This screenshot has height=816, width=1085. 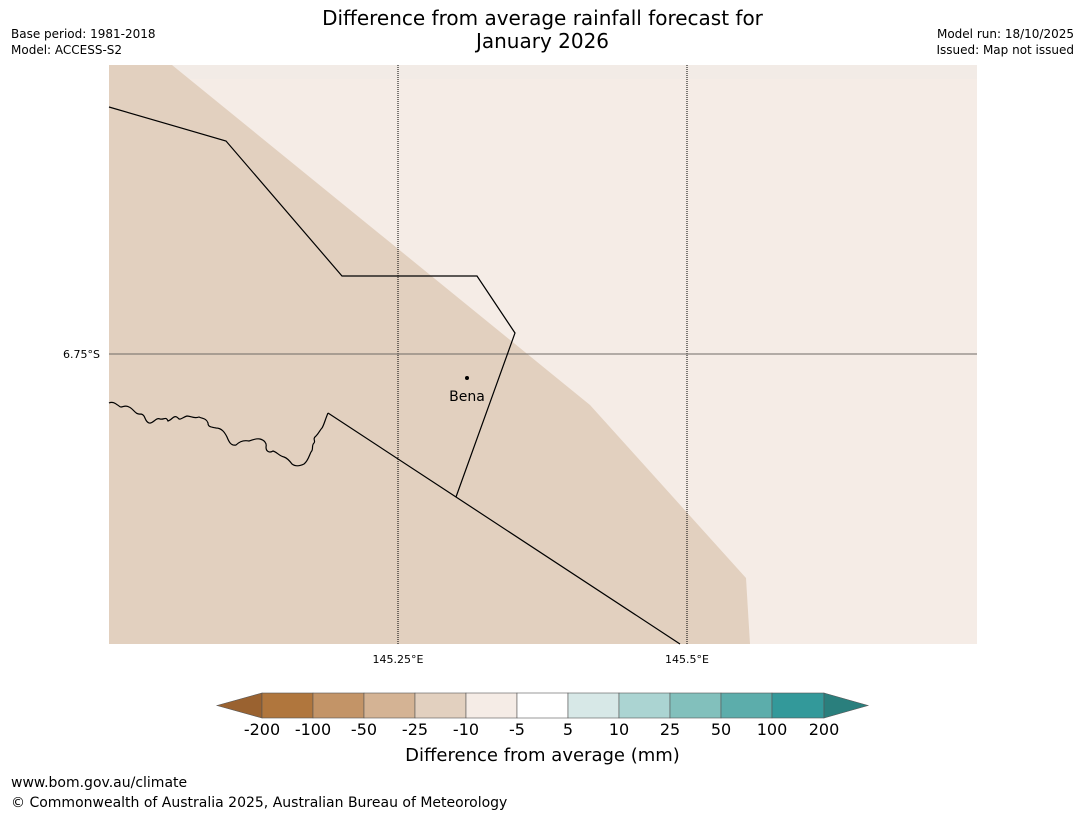 I want to click on colorbar-tick-label: 10, so click(x=619, y=729).